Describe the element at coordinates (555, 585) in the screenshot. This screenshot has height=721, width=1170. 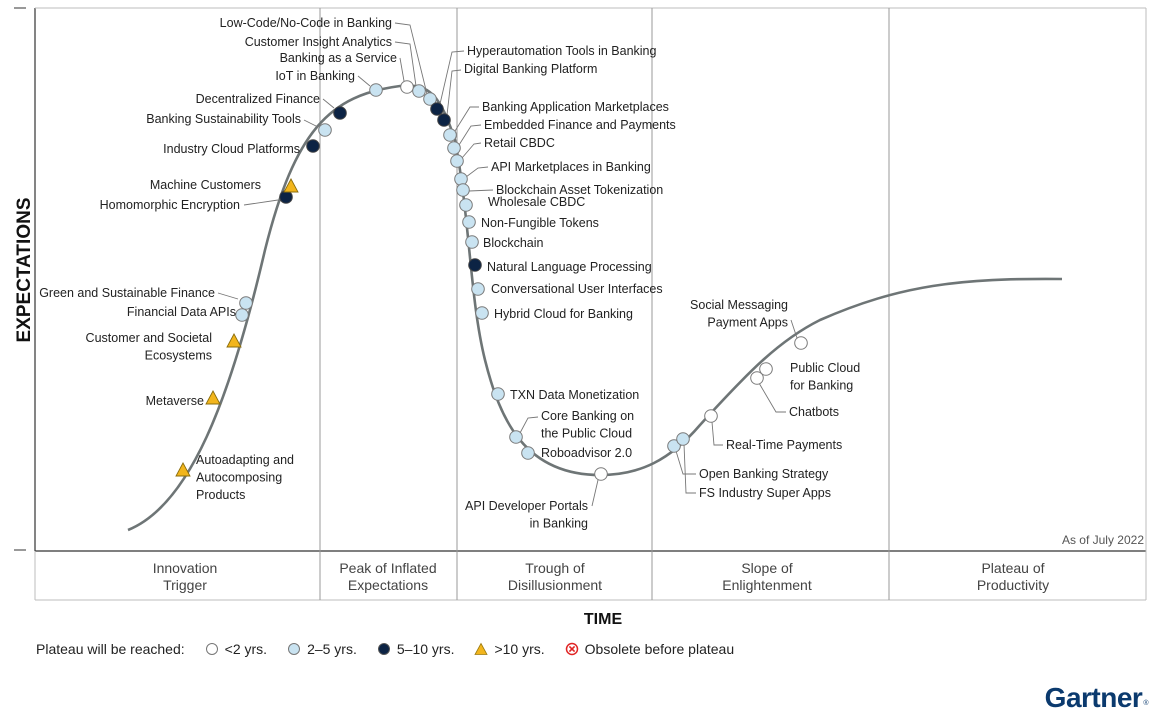
I see `phase-label: Disillusionment` at that location.